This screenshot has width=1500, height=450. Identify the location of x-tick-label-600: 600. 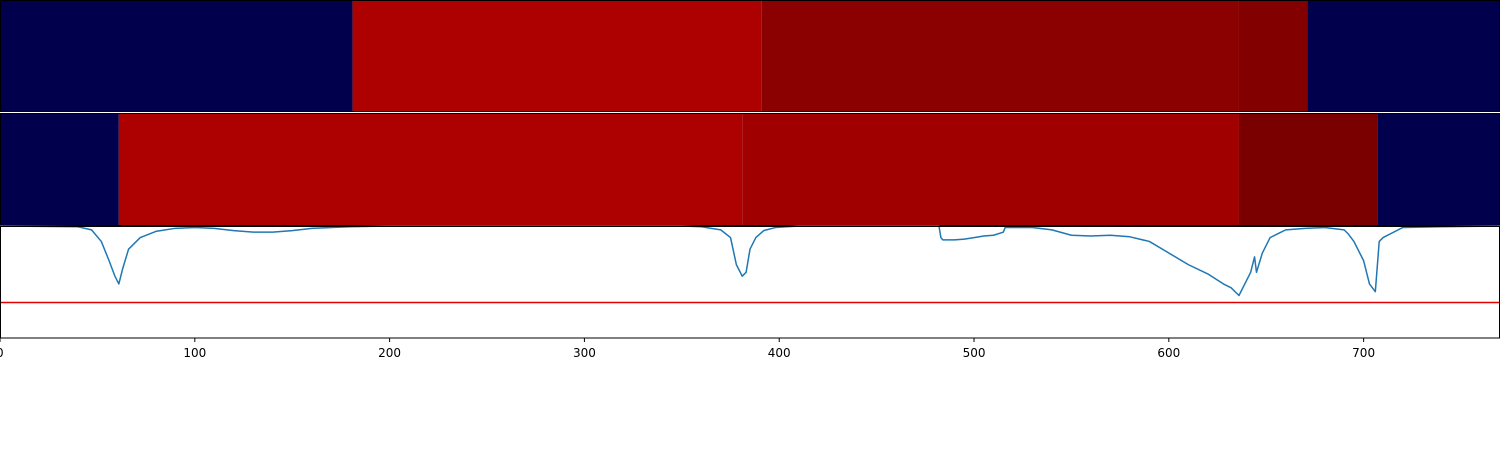
(1168, 353).